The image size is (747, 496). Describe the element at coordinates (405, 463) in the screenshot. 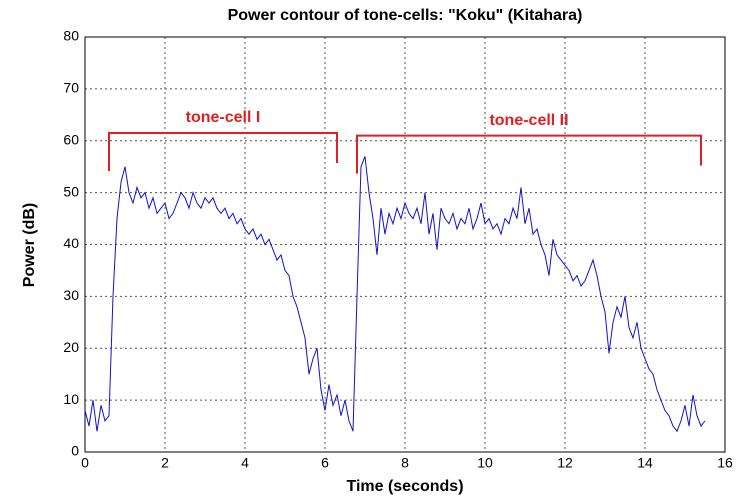

I see `x-tick-label: 8` at that location.